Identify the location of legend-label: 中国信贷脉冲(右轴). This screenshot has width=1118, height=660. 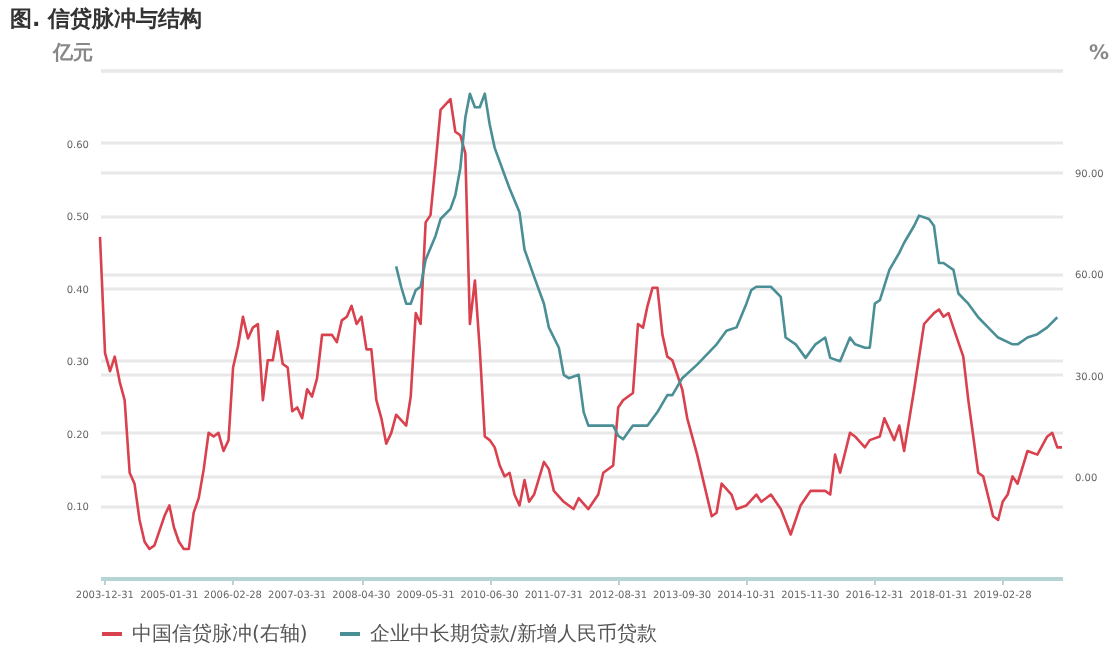
(220, 634).